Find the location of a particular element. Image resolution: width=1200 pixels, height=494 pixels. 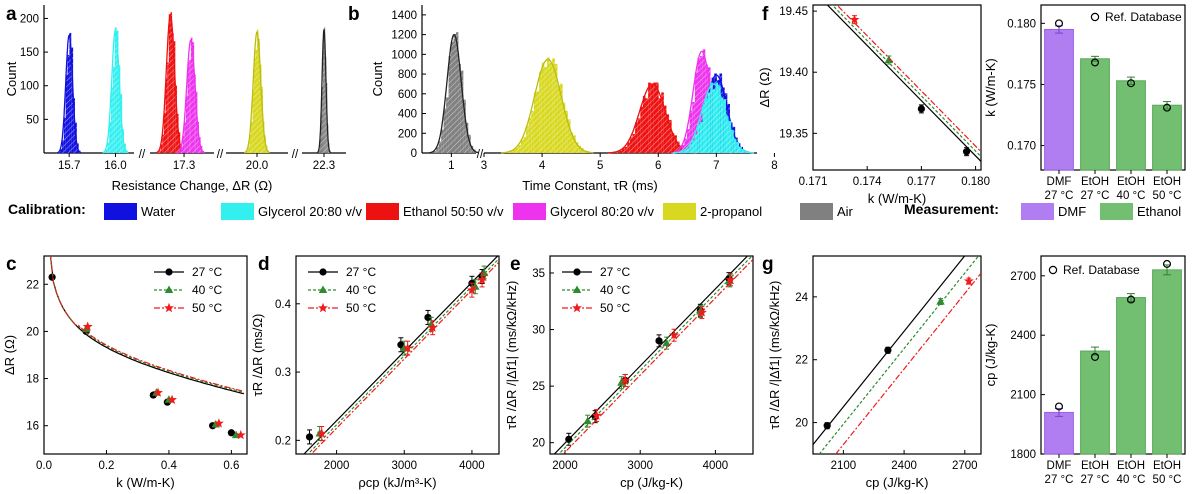

panel-g-plot-frame is located at coordinates (897, 355).